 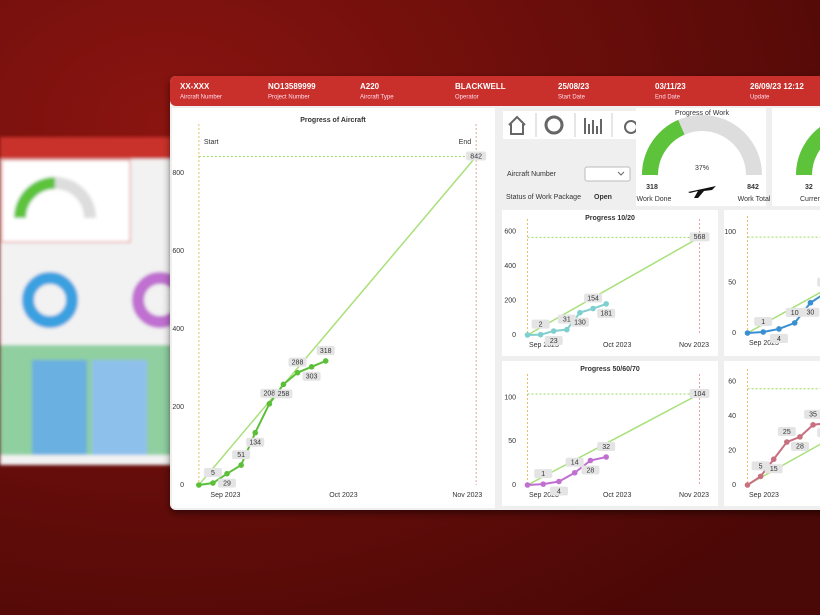 What do you see at coordinates (201, 98) in the screenshot?
I see `header-label: Aircraft Number` at bounding box center [201, 98].